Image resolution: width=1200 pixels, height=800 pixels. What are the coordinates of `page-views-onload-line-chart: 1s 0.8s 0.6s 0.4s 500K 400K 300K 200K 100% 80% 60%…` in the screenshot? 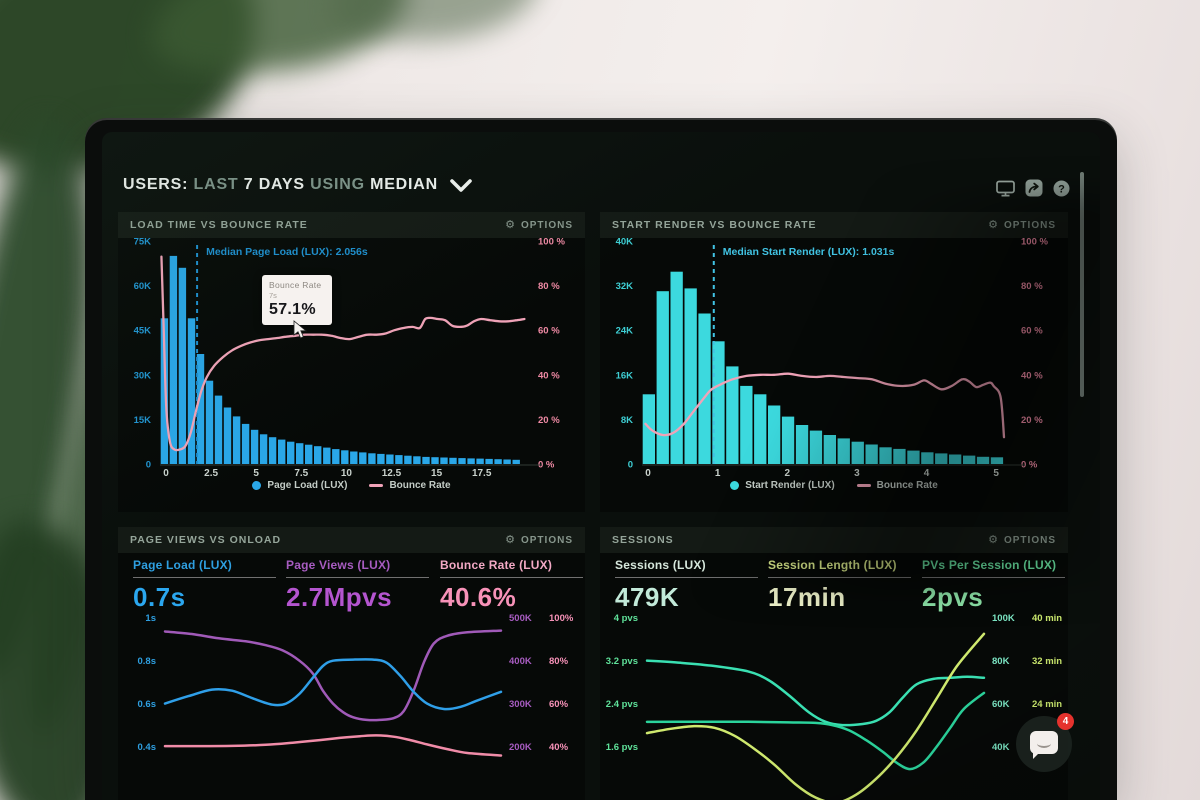 It's located at (351, 705).